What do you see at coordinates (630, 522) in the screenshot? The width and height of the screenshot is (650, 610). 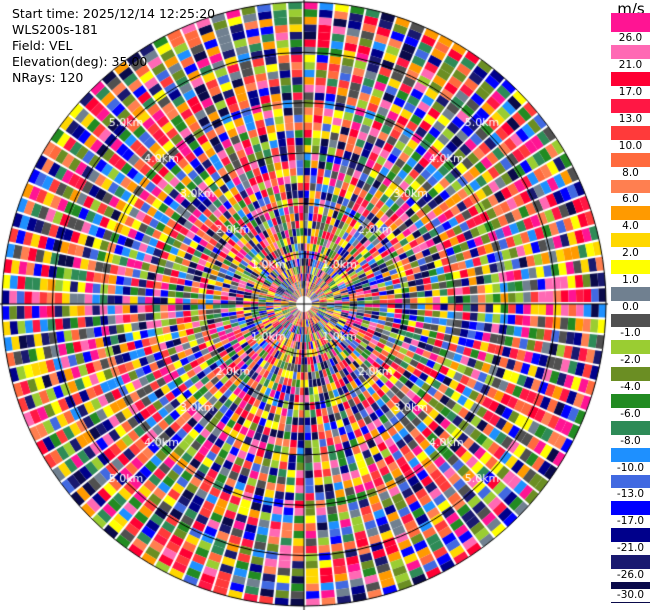 I see `colorbar-label: -17.0` at bounding box center [630, 522].